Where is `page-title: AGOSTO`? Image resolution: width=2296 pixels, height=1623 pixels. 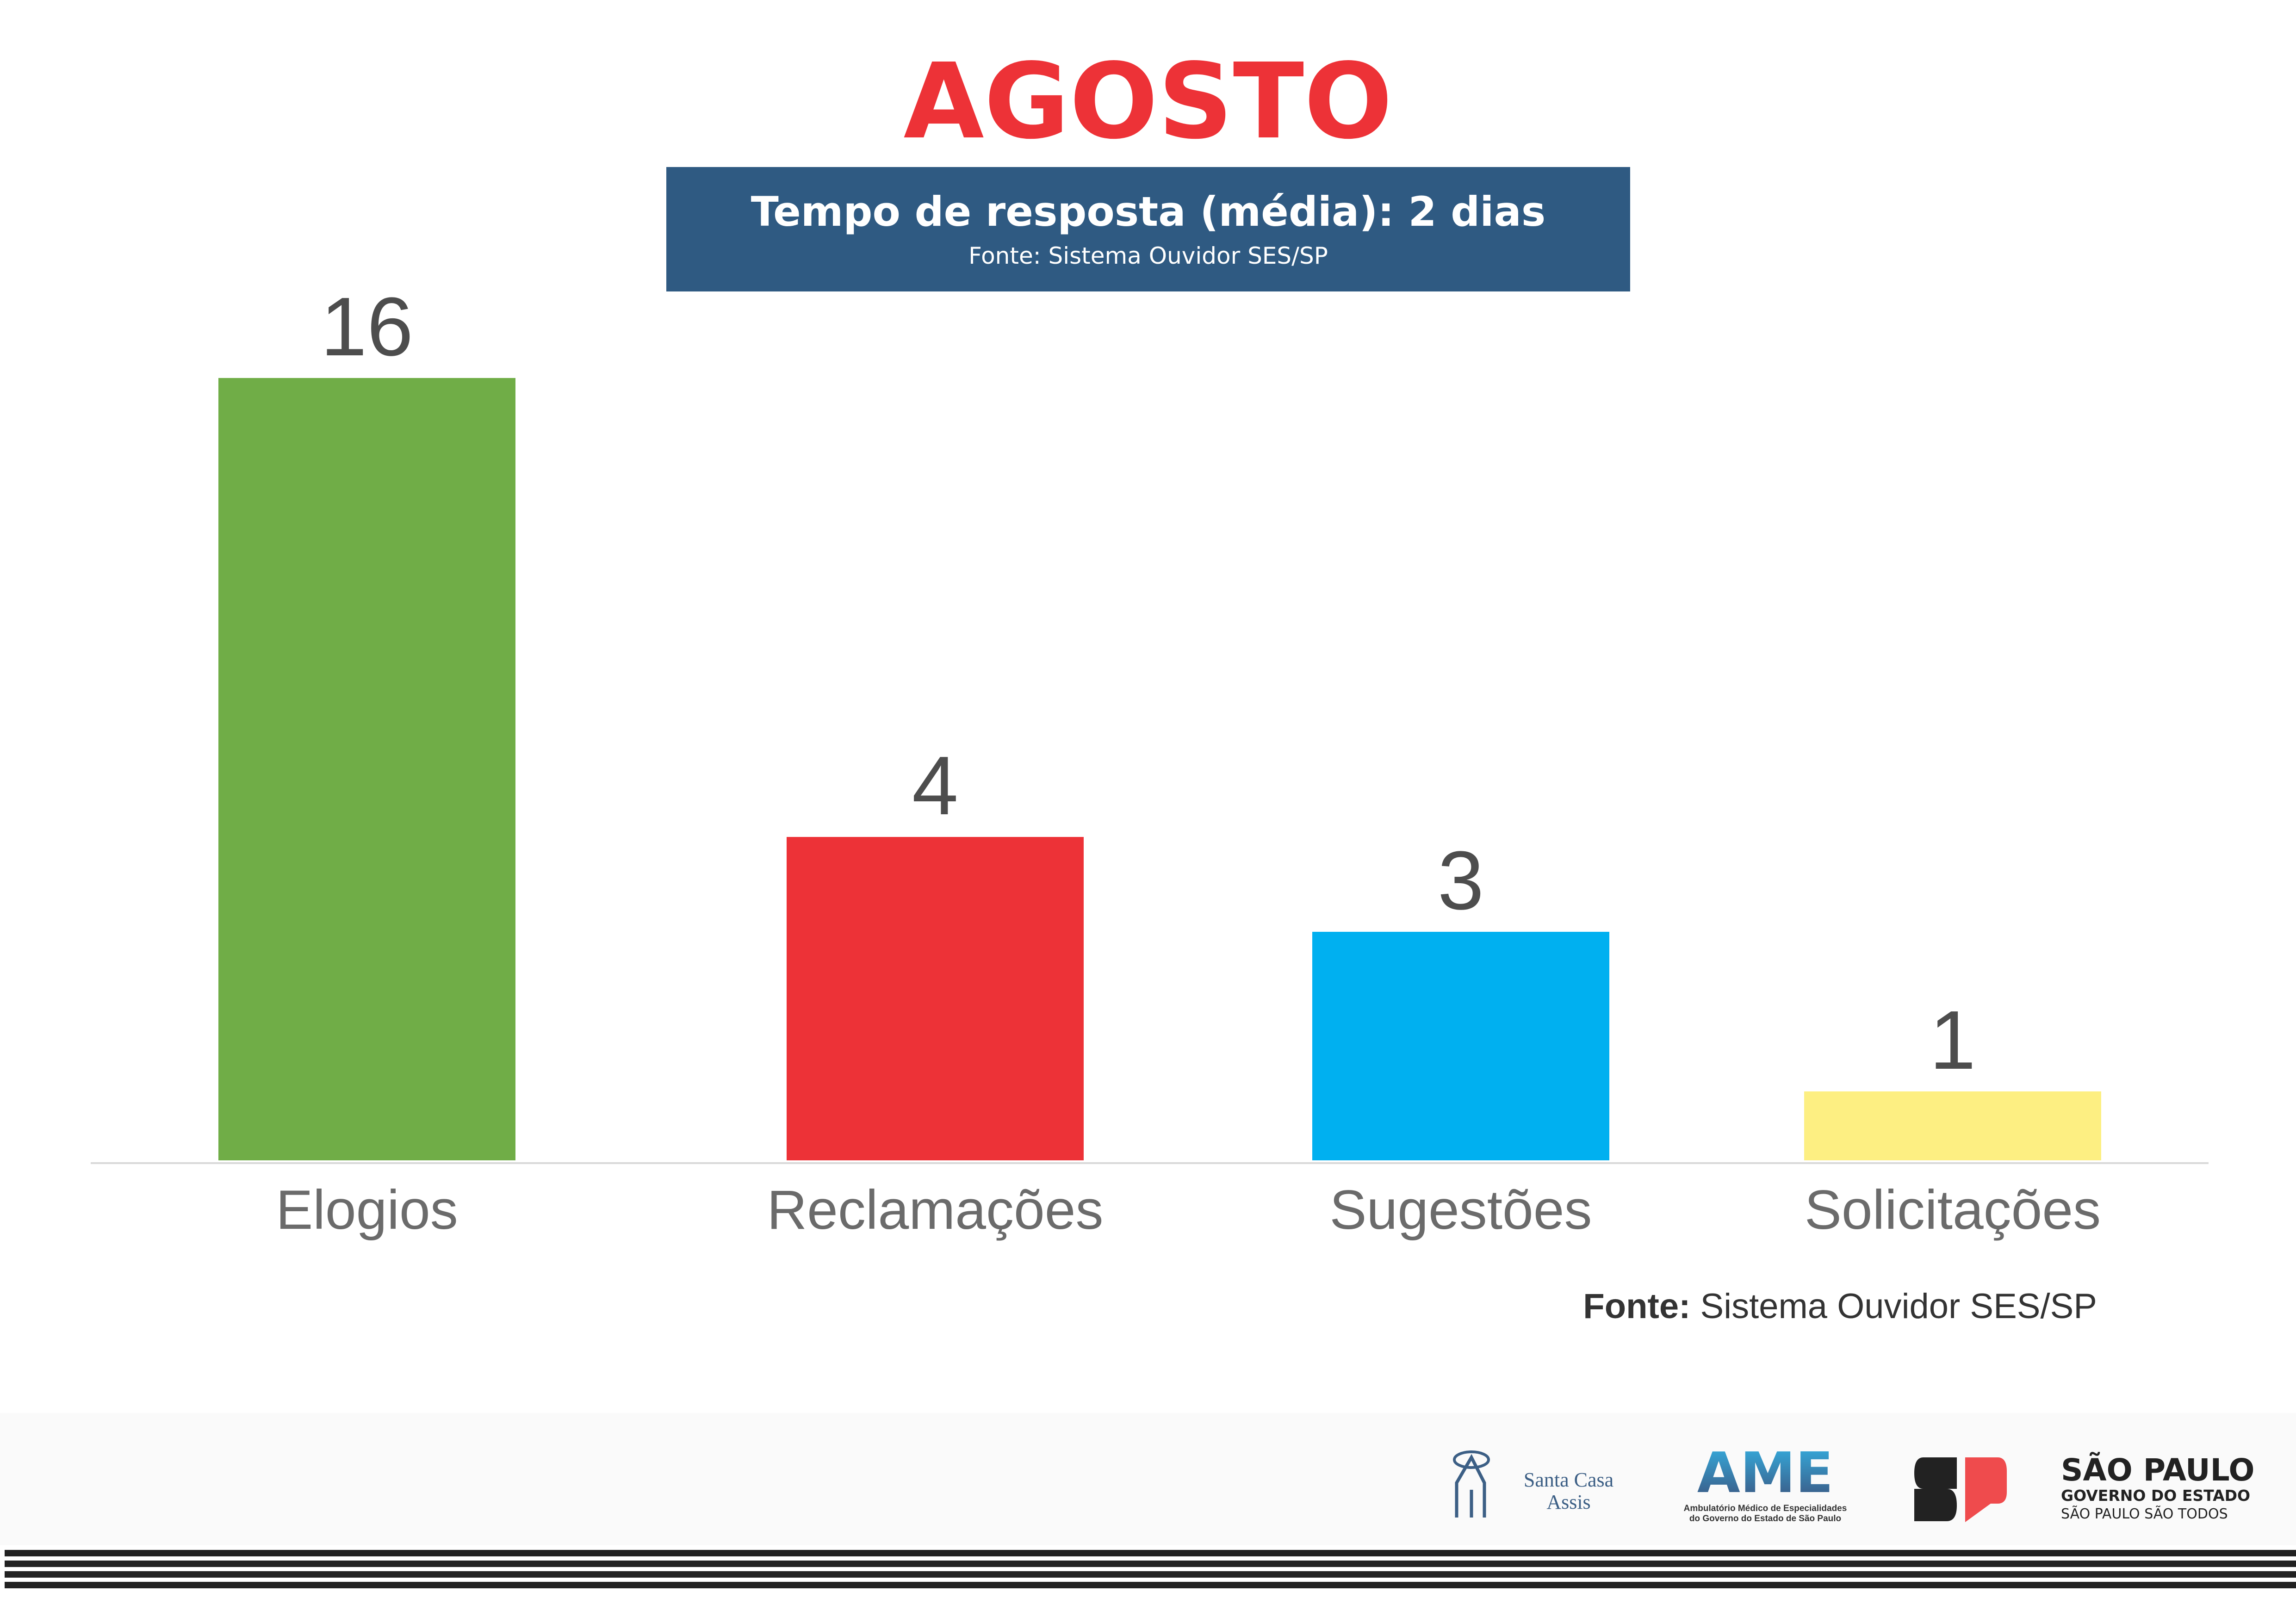 page-title: AGOSTO is located at coordinates (1148, 101).